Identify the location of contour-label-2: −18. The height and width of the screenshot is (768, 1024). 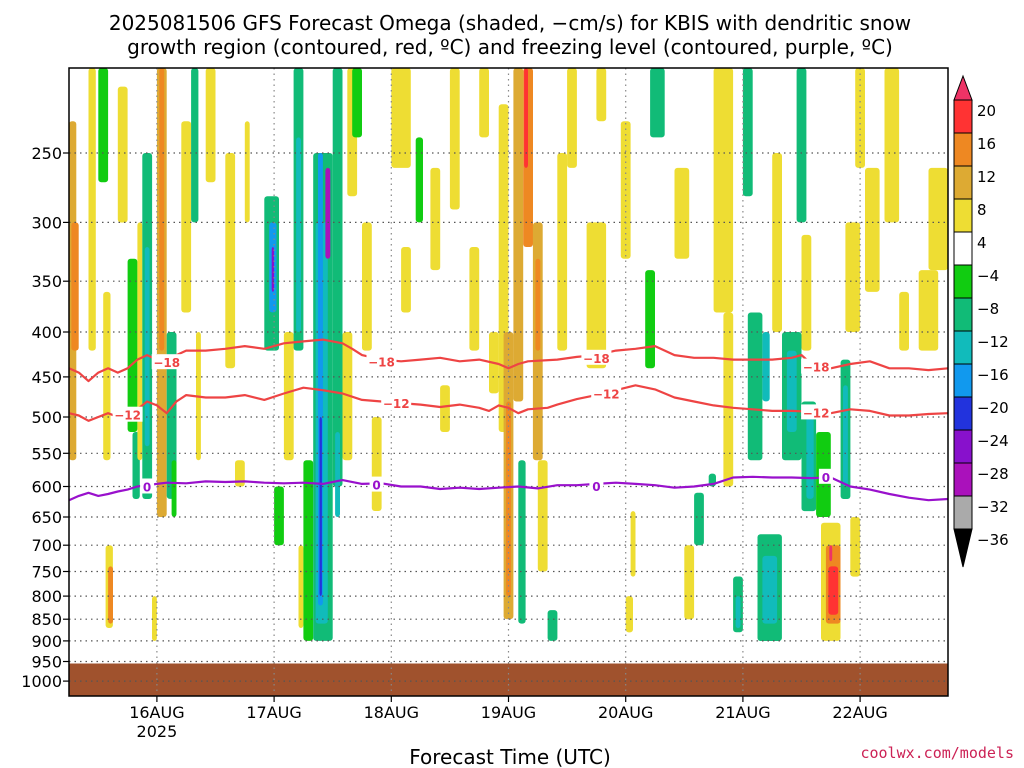
(596, 359).